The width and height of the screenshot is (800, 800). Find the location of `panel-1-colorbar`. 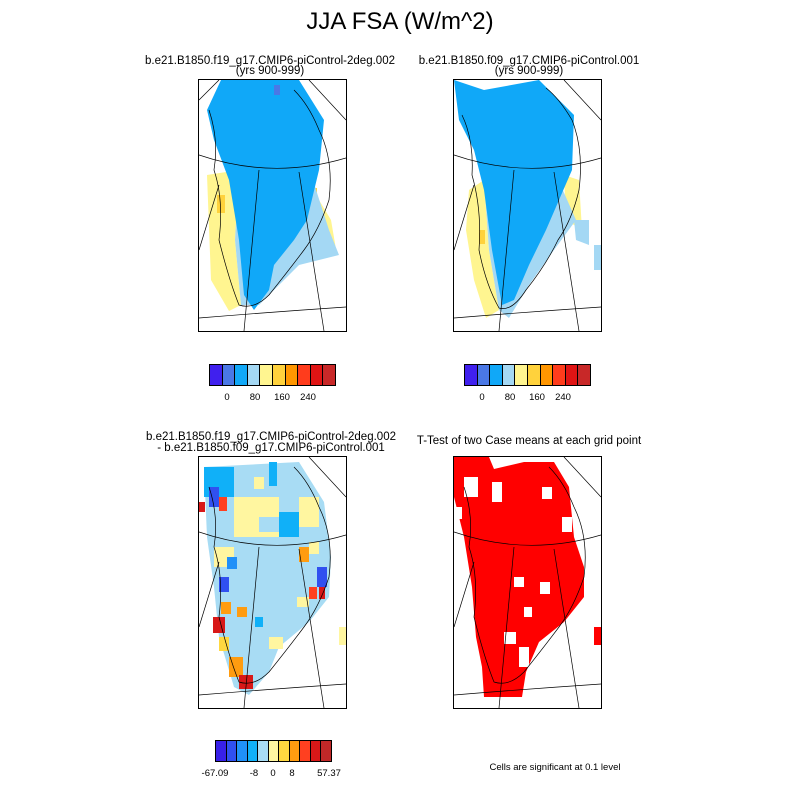

panel-1-colorbar is located at coordinates (272, 375).